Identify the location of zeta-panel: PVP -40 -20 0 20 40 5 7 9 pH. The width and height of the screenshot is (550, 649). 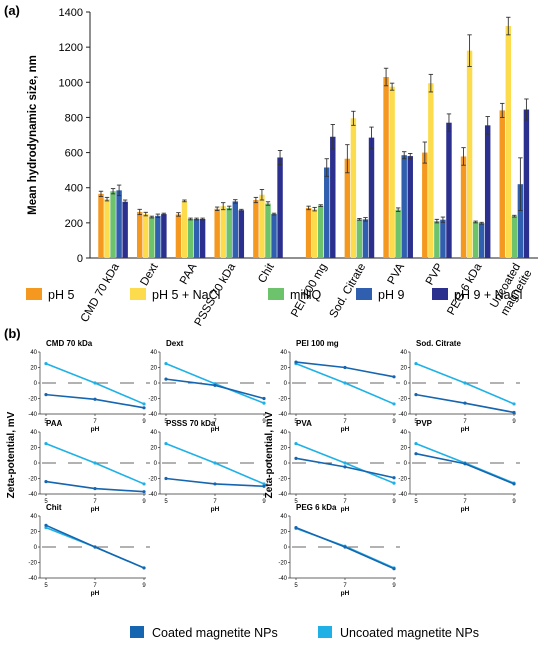
(459, 466).